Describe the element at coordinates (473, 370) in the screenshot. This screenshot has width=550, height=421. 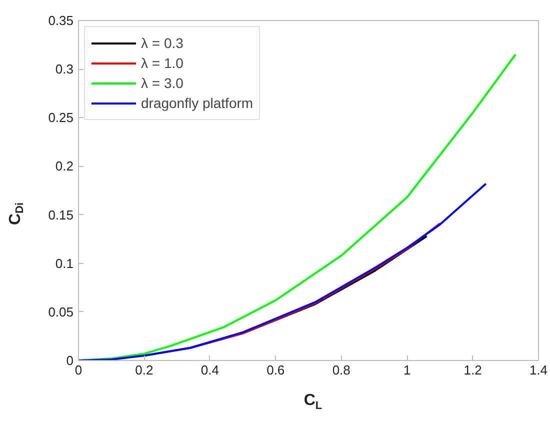
I see `x-tick-label: 1.2` at that location.